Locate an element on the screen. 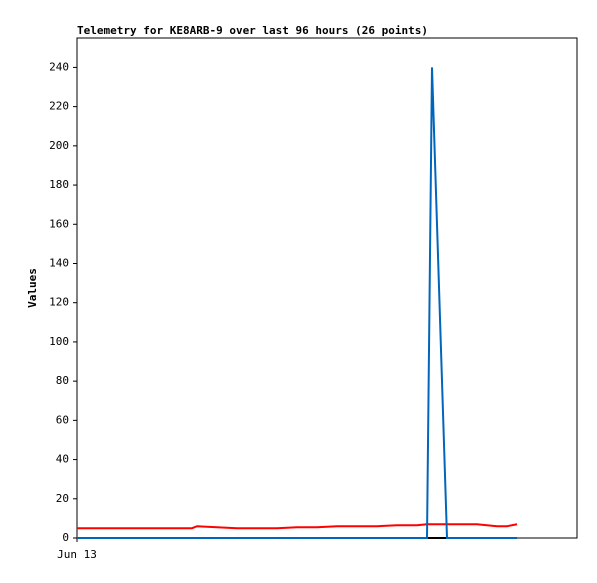 Image resolution: width=597 pixels, height=583 pixels. y-tick-label: 140 is located at coordinates (59, 262).